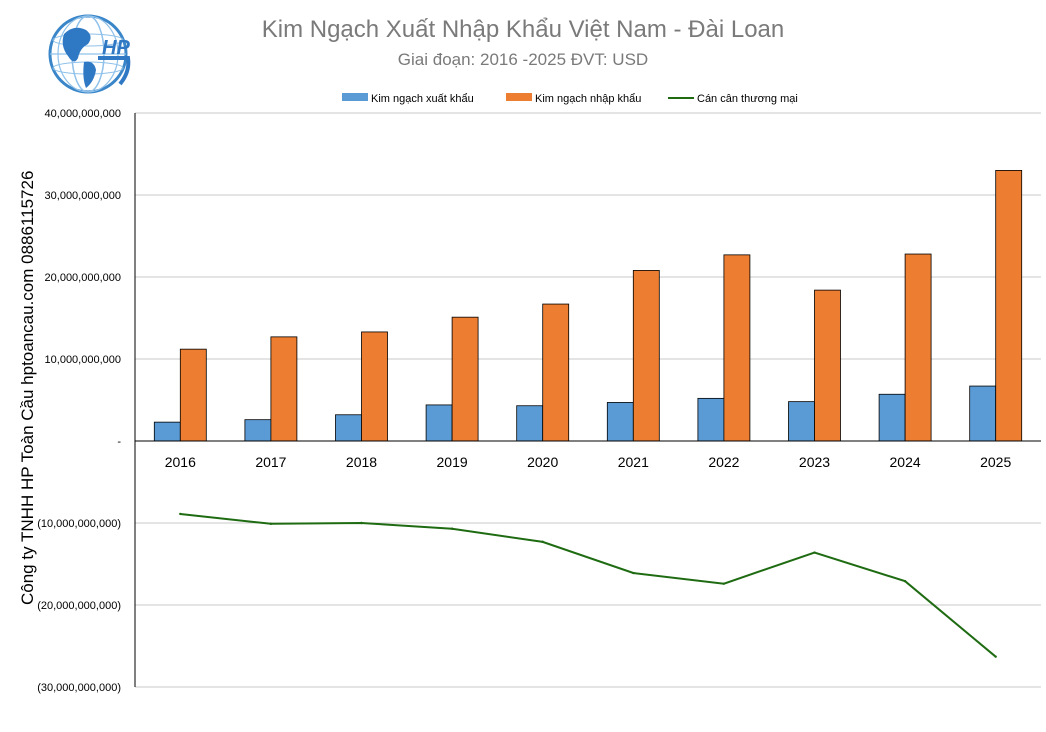 This screenshot has height=732, width=1046. What do you see at coordinates (89, 54) in the screenshot?
I see `company-logo-icon: HP` at bounding box center [89, 54].